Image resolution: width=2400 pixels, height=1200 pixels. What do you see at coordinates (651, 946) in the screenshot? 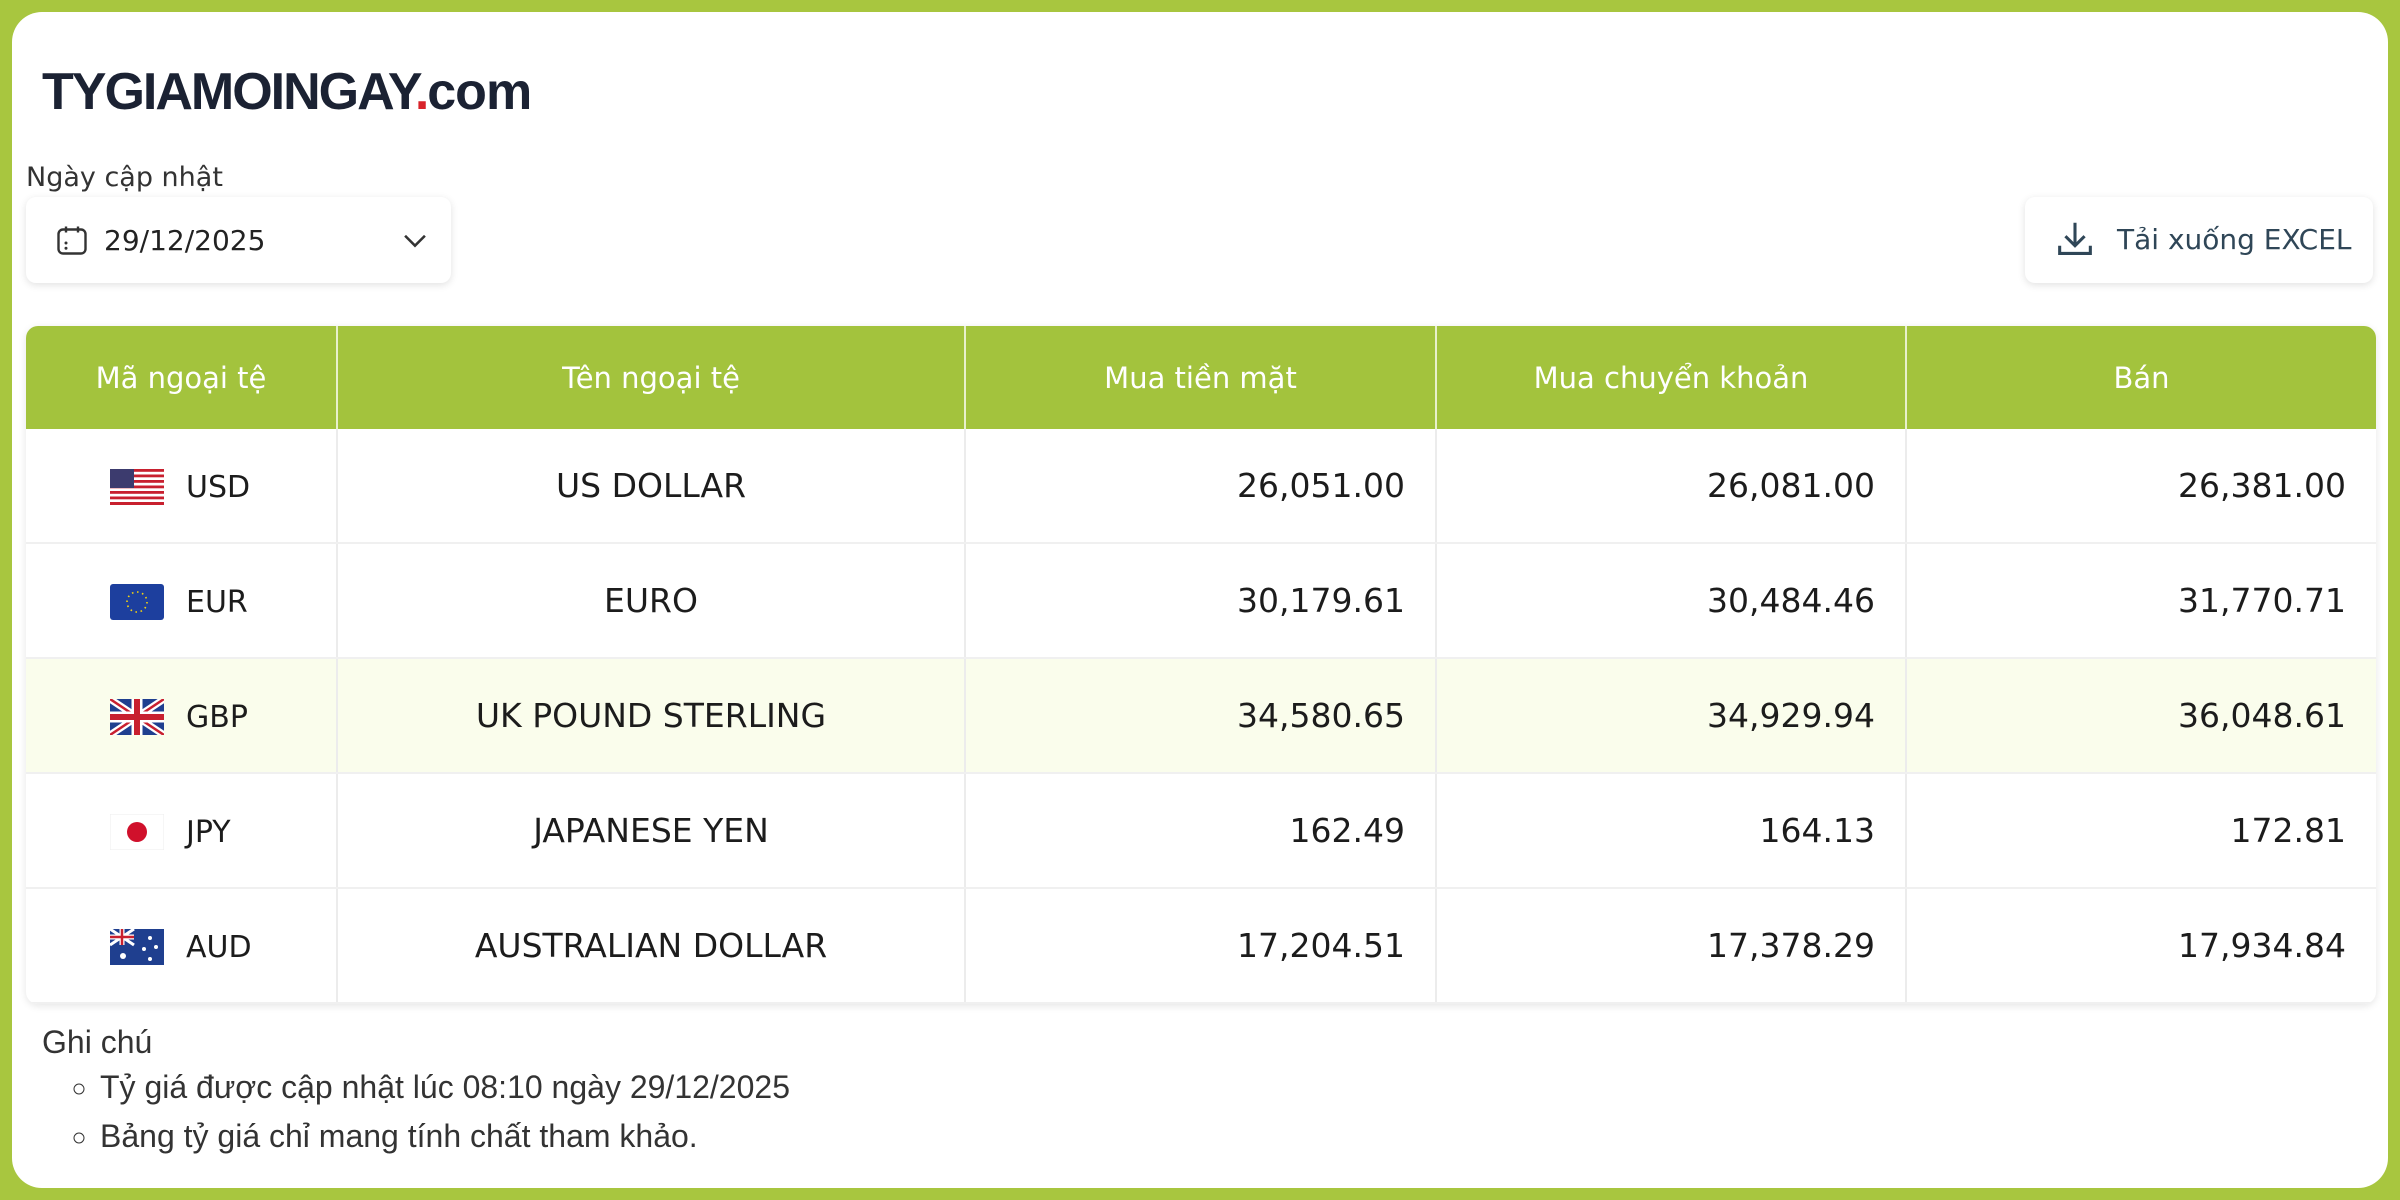
I see `currency-name: AUSTRALIAN DOLLAR` at bounding box center [651, 946].